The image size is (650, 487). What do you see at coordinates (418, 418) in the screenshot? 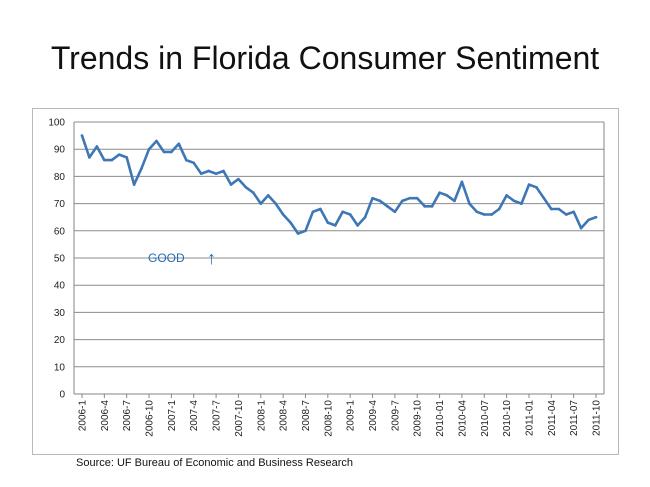
I see `x-tick-label: 2009-10` at bounding box center [418, 418].